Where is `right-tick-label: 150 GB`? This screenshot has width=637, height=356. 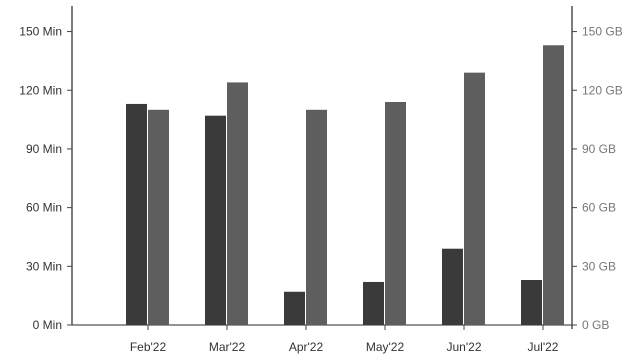
right-tick-label: 150 GB is located at coordinates (602, 32).